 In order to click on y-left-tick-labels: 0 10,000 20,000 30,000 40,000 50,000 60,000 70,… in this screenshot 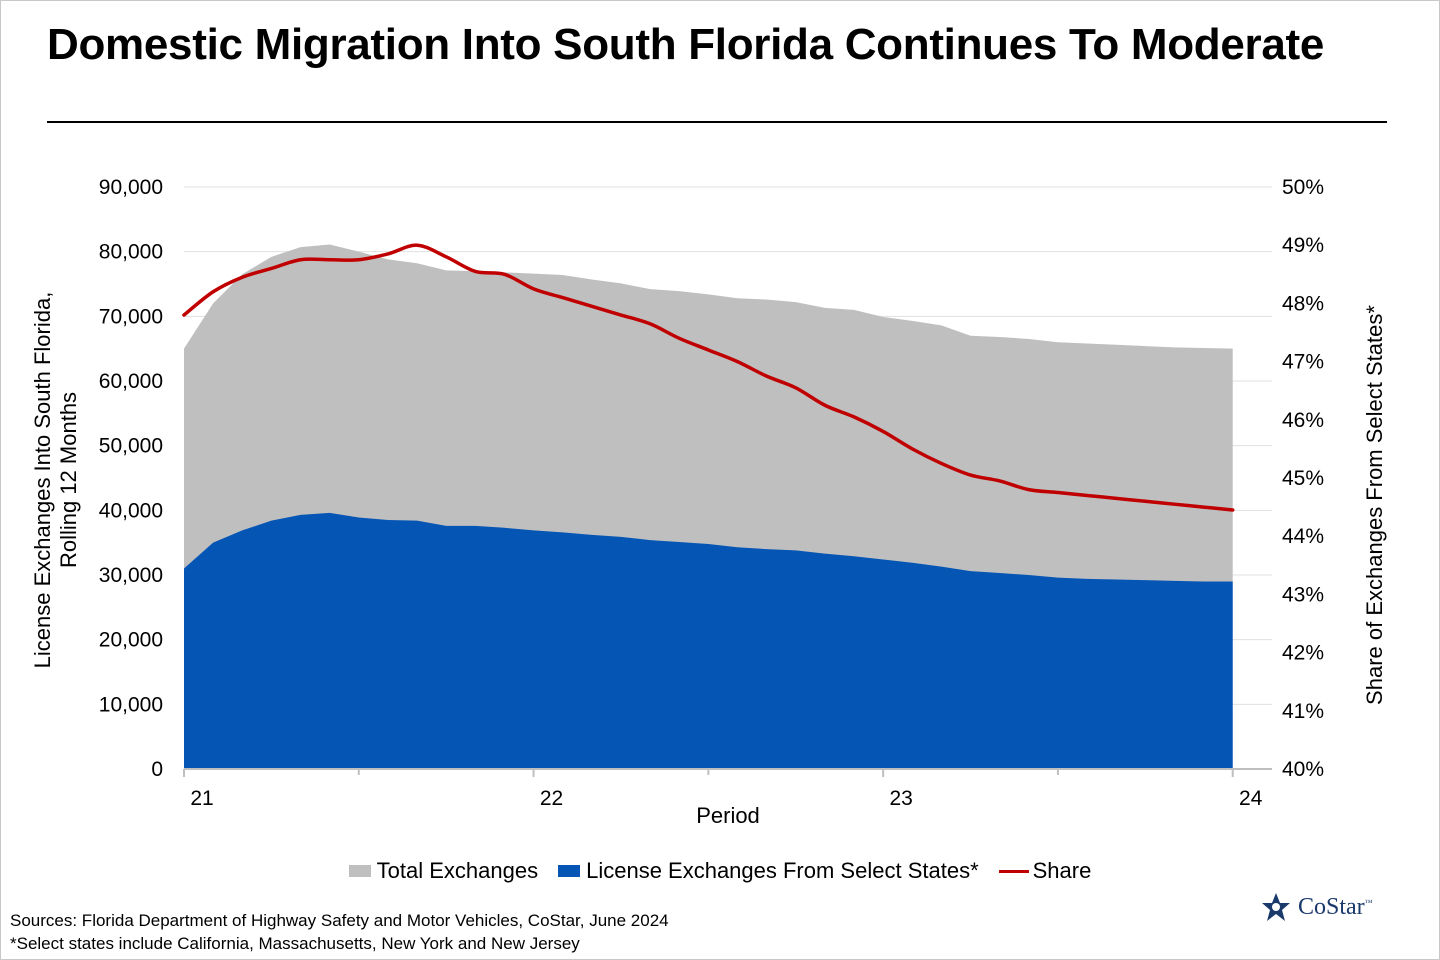, I will do `click(131, 478)`.